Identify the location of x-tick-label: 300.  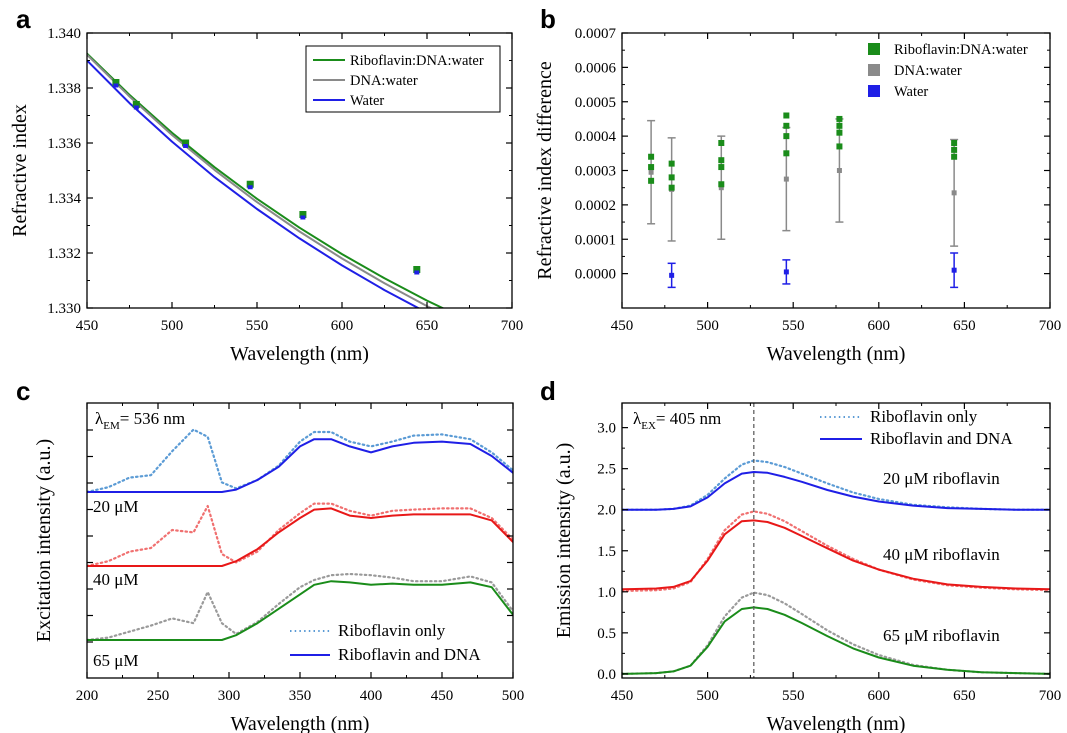
(229, 696).